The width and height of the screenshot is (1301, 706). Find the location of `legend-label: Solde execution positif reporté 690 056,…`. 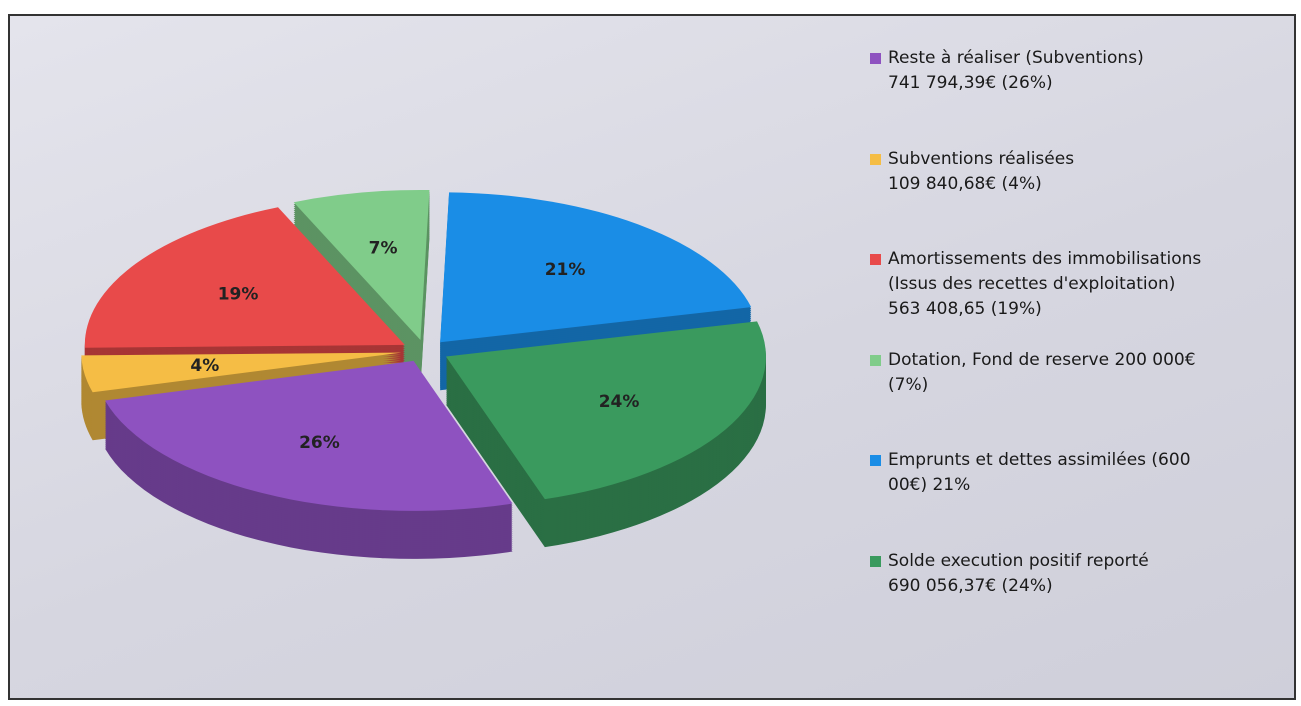

legend-label: Solde execution positif reporté 690 056,… is located at coordinates (1018, 573).